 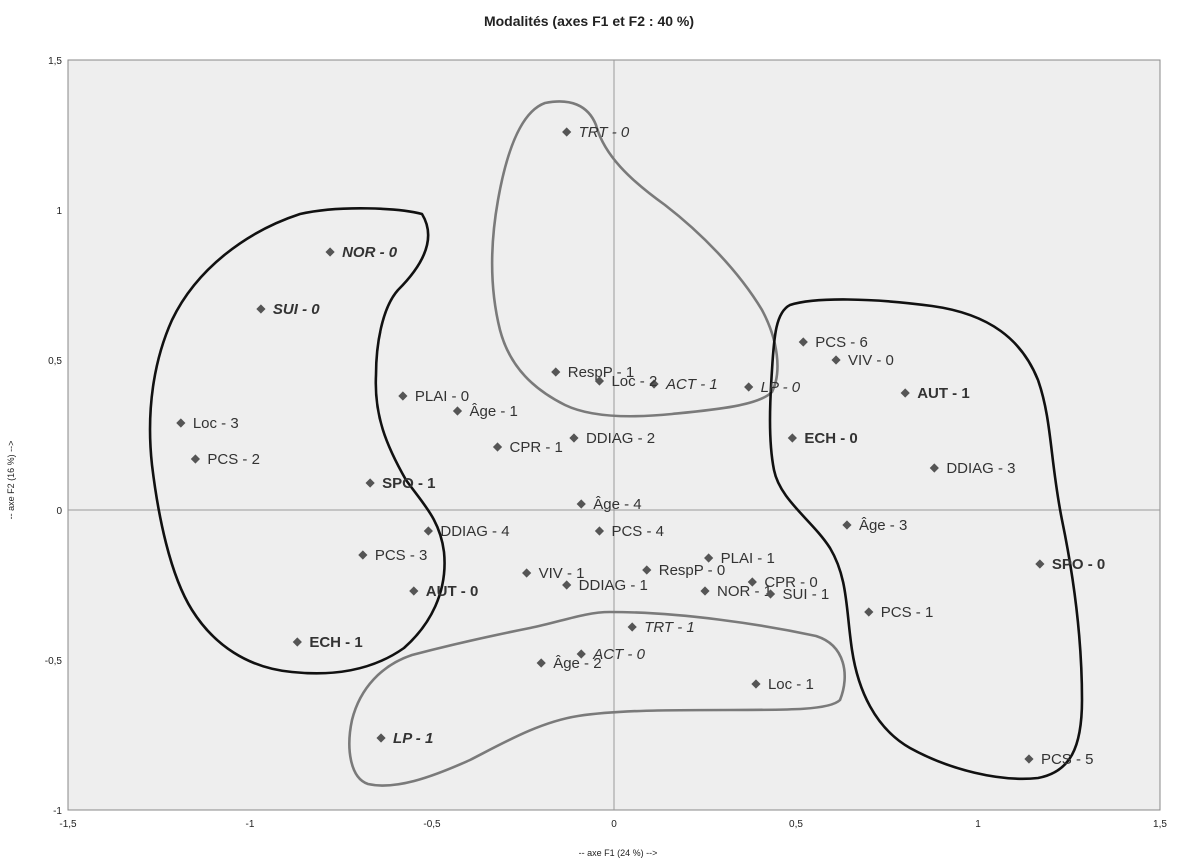 I want to click on point-âge-4: Âge - 4, so click(x=609, y=504).